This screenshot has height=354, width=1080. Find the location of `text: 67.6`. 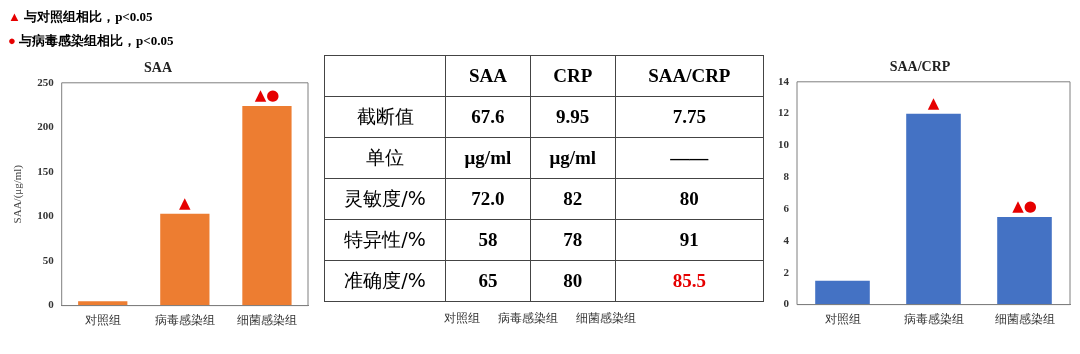

text: 67.6 is located at coordinates (488, 116).